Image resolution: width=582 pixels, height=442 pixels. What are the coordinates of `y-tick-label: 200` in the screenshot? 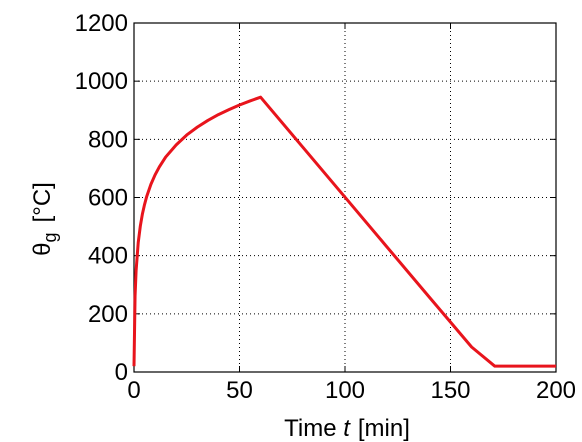 It's located at (108, 314).